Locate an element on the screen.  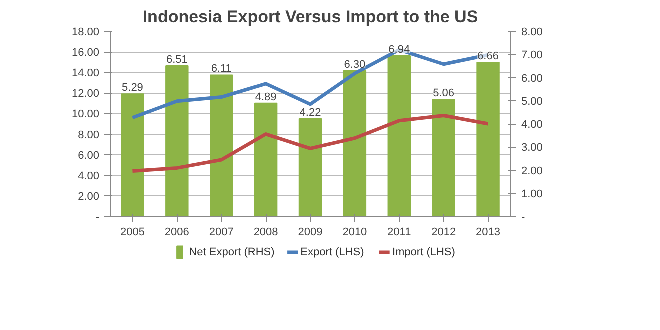
y-tick-label: 14.00 is located at coordinates (86, 74).